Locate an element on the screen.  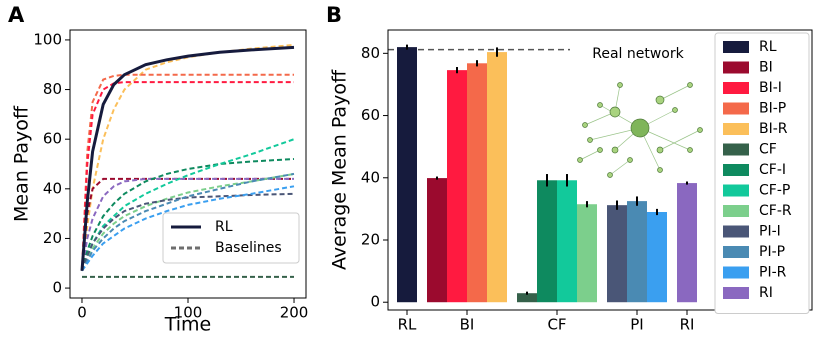
legend-label: PI-I is located at coordinates (770, 232).